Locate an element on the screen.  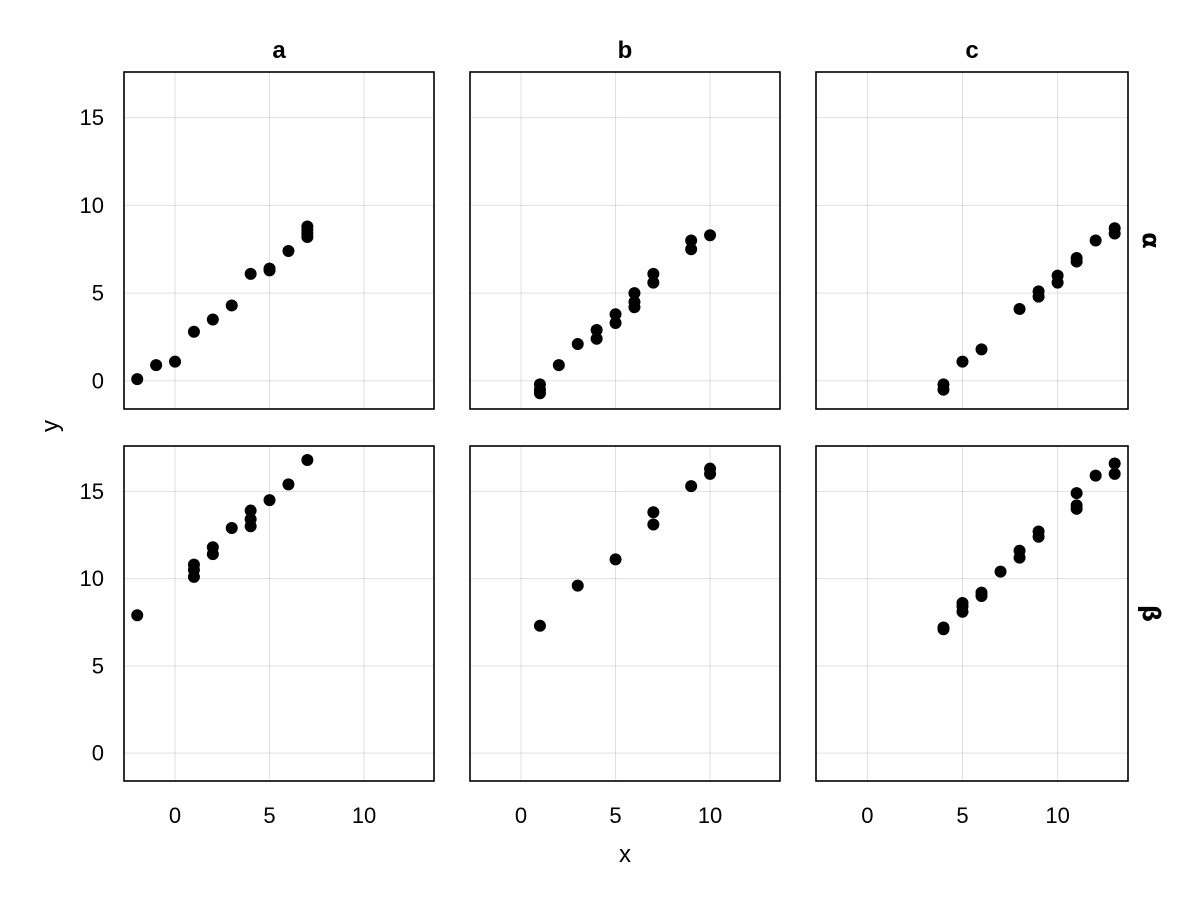
row-title: β is located at coordinates (1151, 613).